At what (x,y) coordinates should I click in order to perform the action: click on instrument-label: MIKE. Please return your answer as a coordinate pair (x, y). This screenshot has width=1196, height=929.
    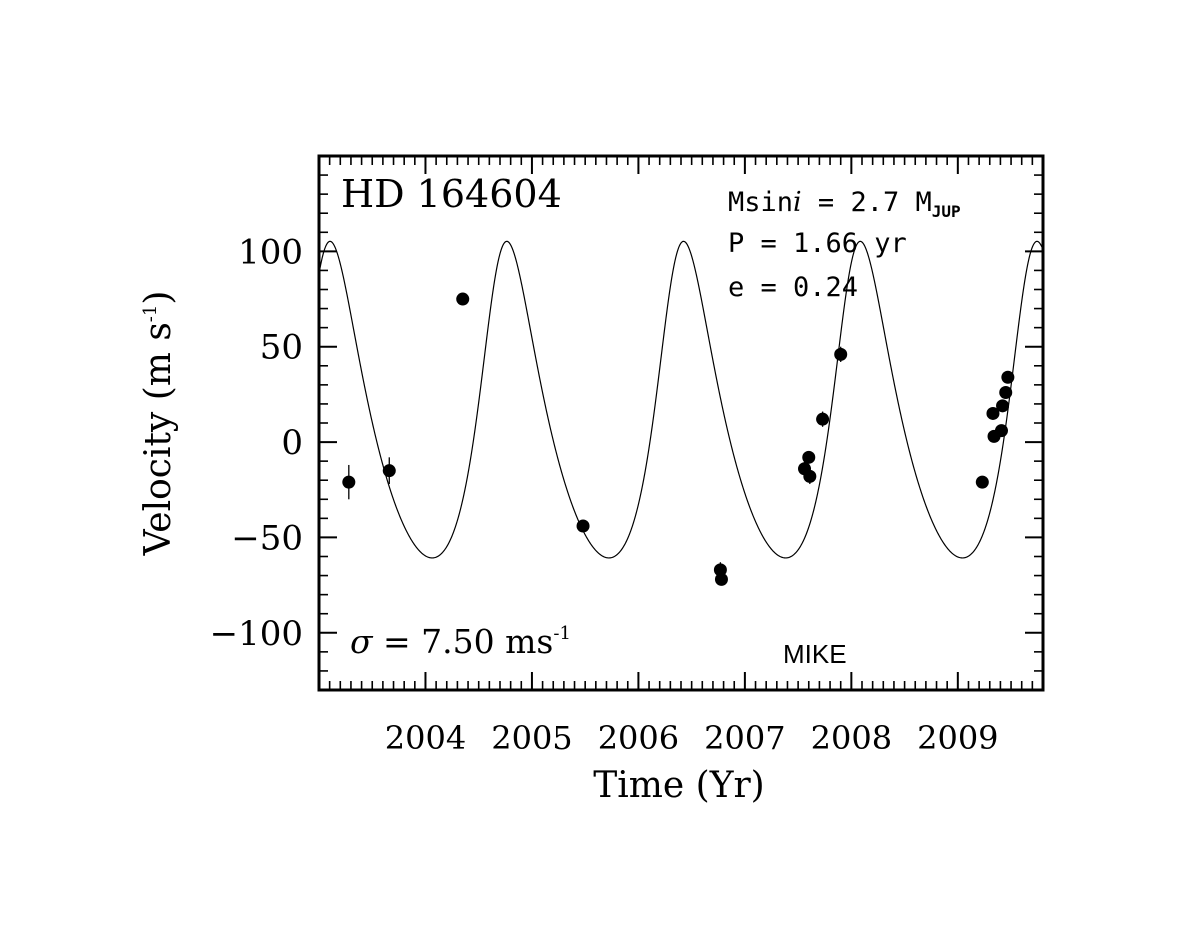
    Looking at the image, I should click on (815, 654).